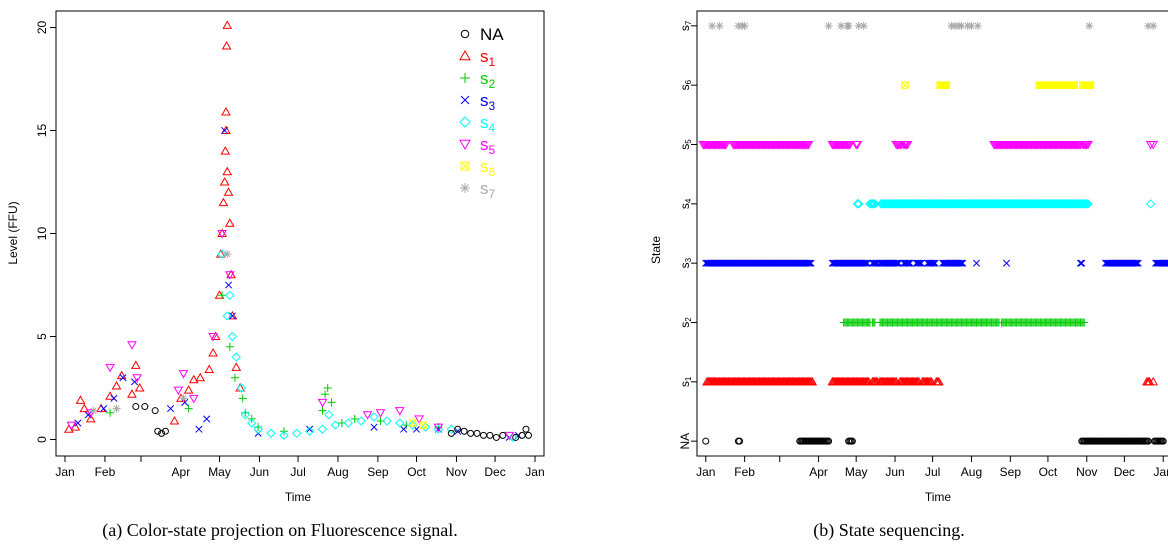 Image resolution: width=1168 pixels, height=547 pixels. Describe the element at coordinates (1161, 472) in the screenshot. I see `x-tick-label-b: Jan` at that location.